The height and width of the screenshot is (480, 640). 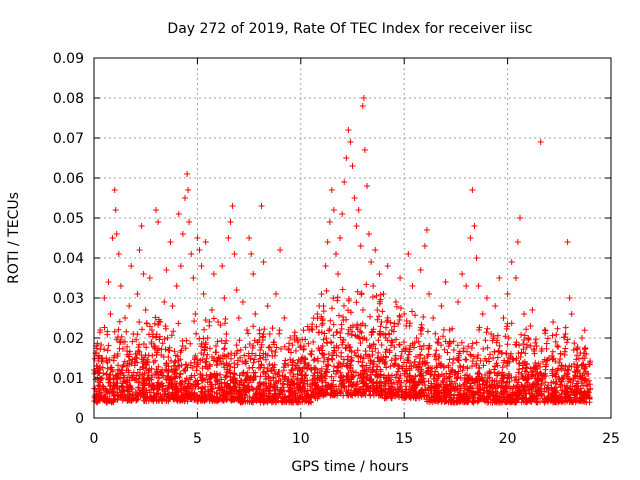 I want to click on y-tick-label: 0.07, so click(x=68, y=139).